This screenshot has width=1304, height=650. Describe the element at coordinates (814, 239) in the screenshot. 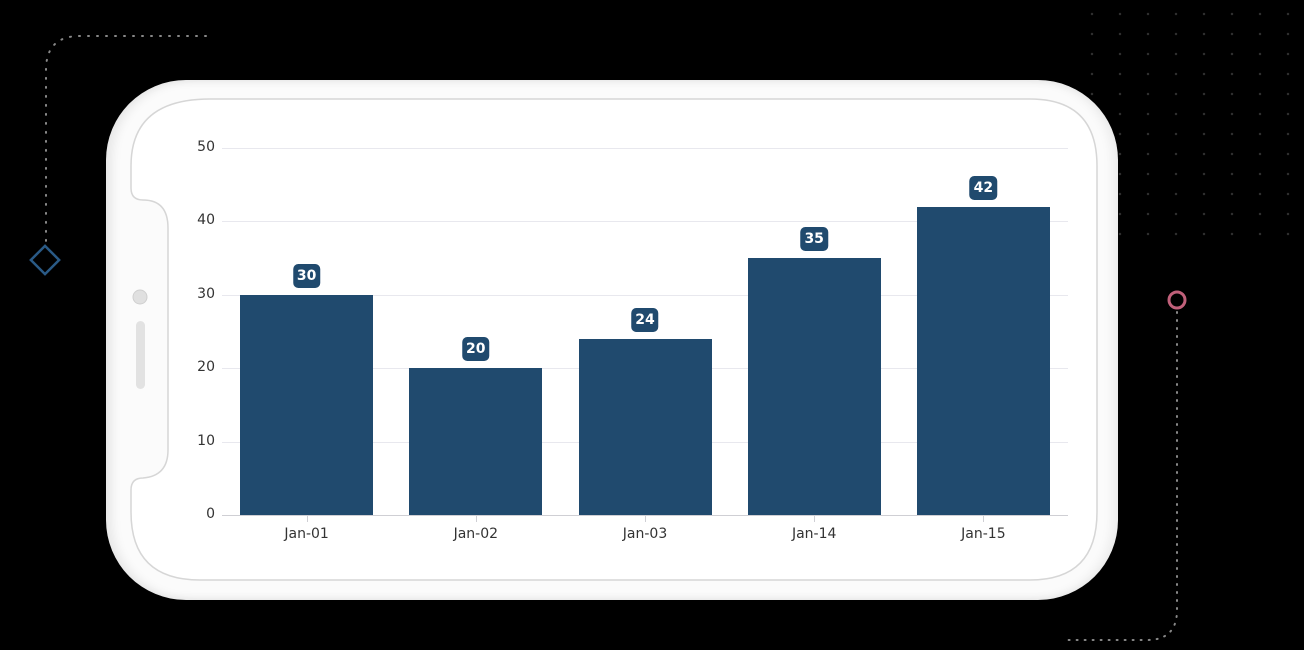

I see `data-label: 35` at that location.